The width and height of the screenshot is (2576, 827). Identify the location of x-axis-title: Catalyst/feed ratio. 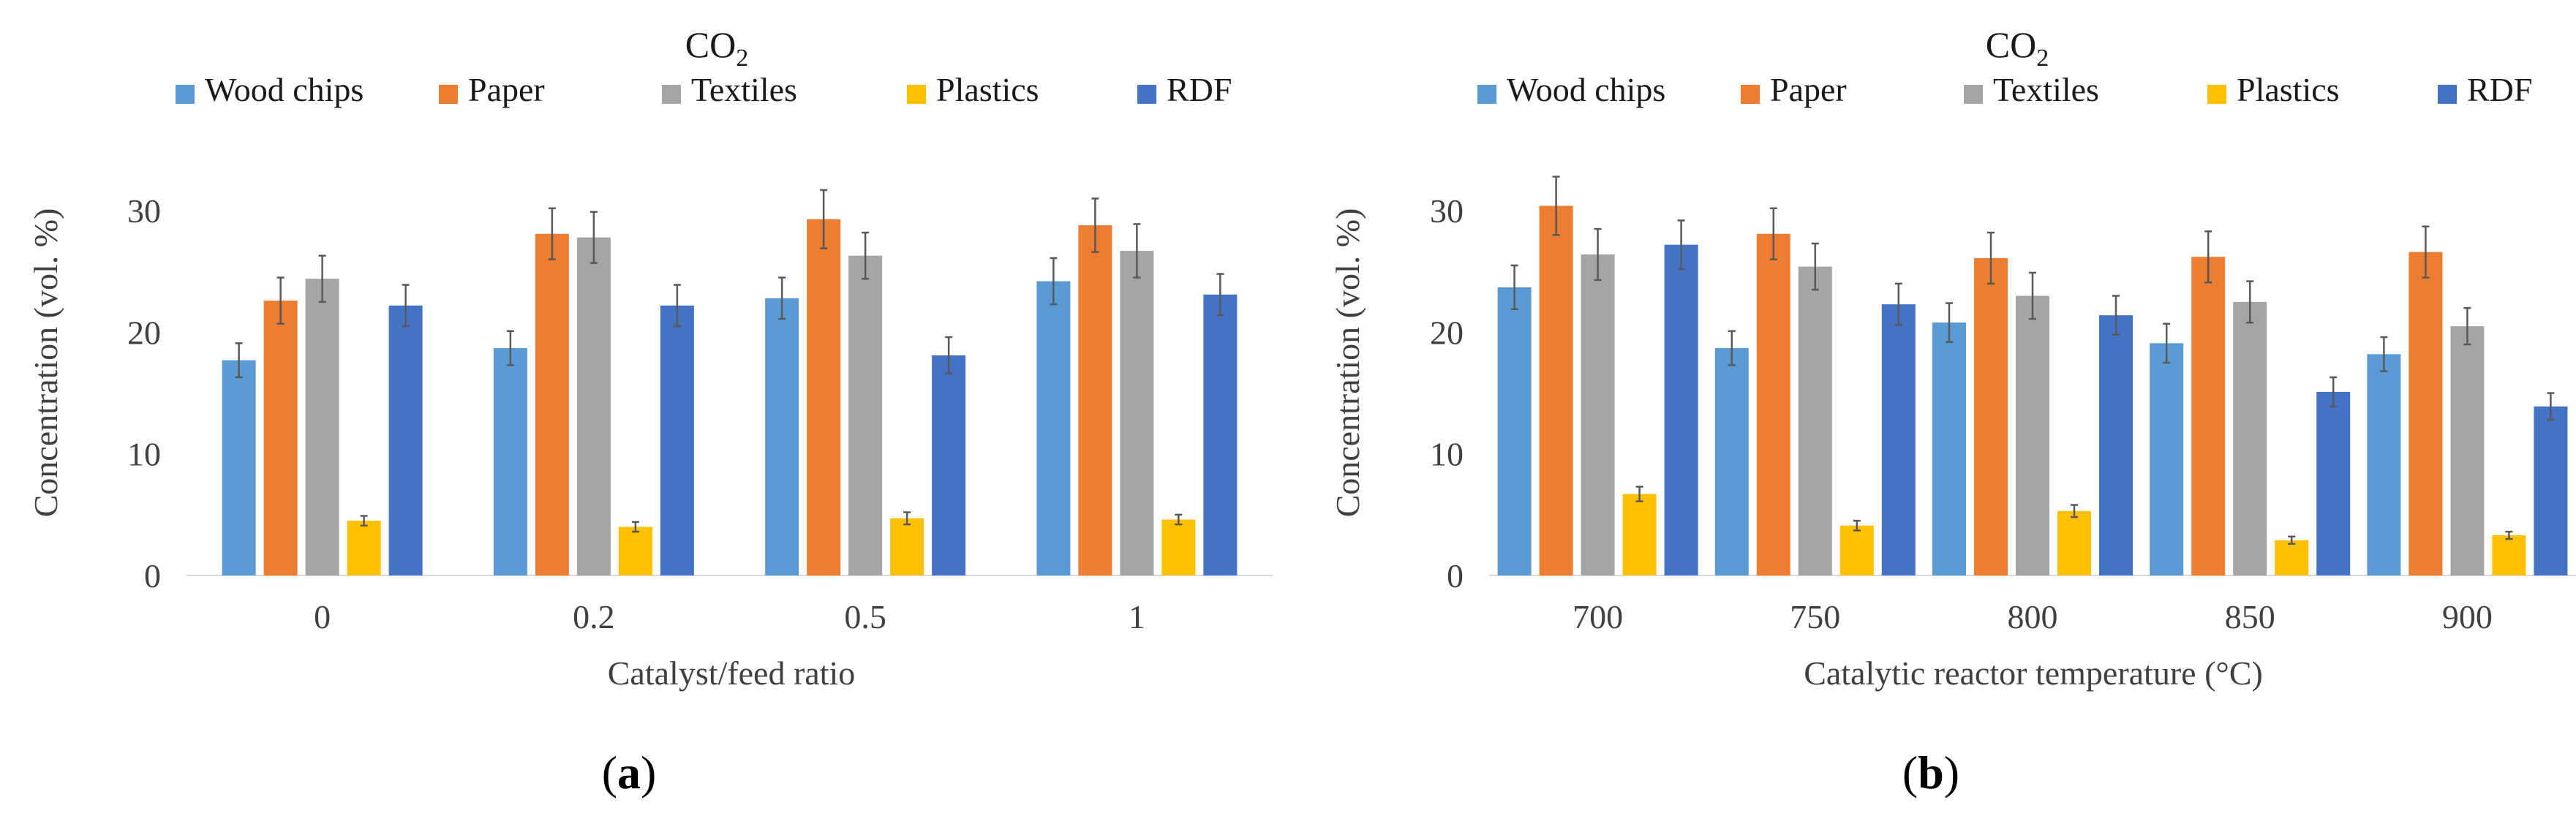
(732, 673).